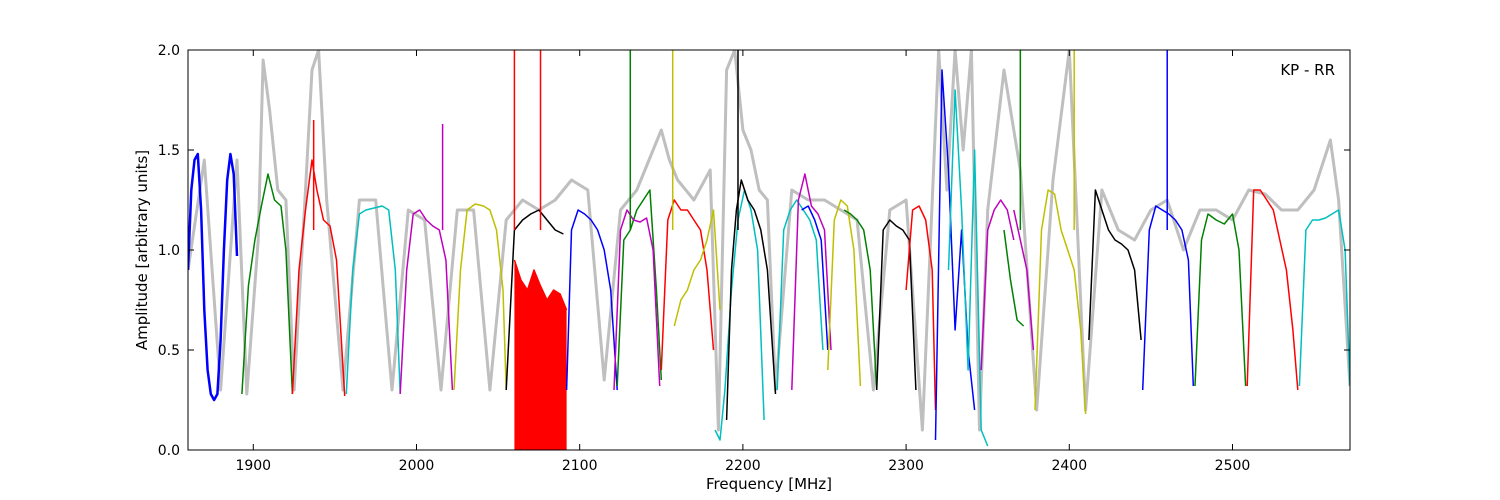 This screenshot has width=1500, height=500. What do you see at coordinates (253, 466) in the screenshot?
I see `x-tick-label: 1900` at bounding box center [253, 466].